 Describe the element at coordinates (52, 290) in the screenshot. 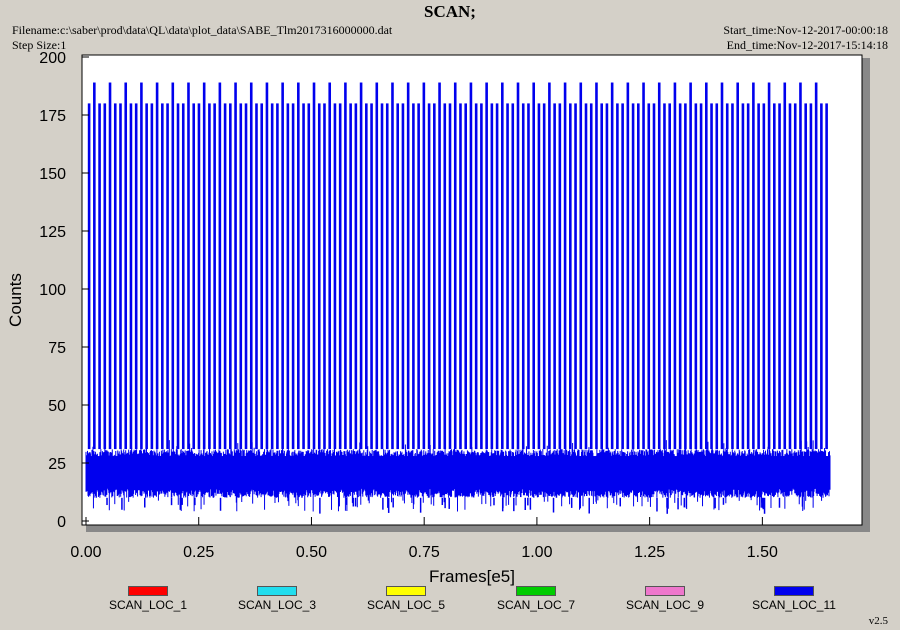

I see `y-tick-label: 100` at that location.